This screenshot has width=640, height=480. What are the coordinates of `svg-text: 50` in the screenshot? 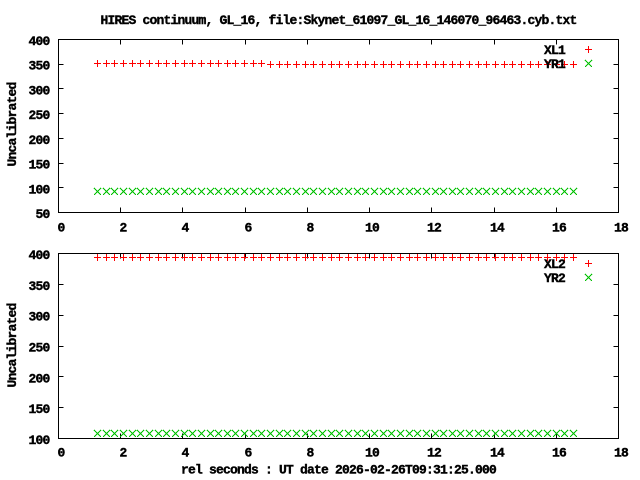 It's located at (42, 214).